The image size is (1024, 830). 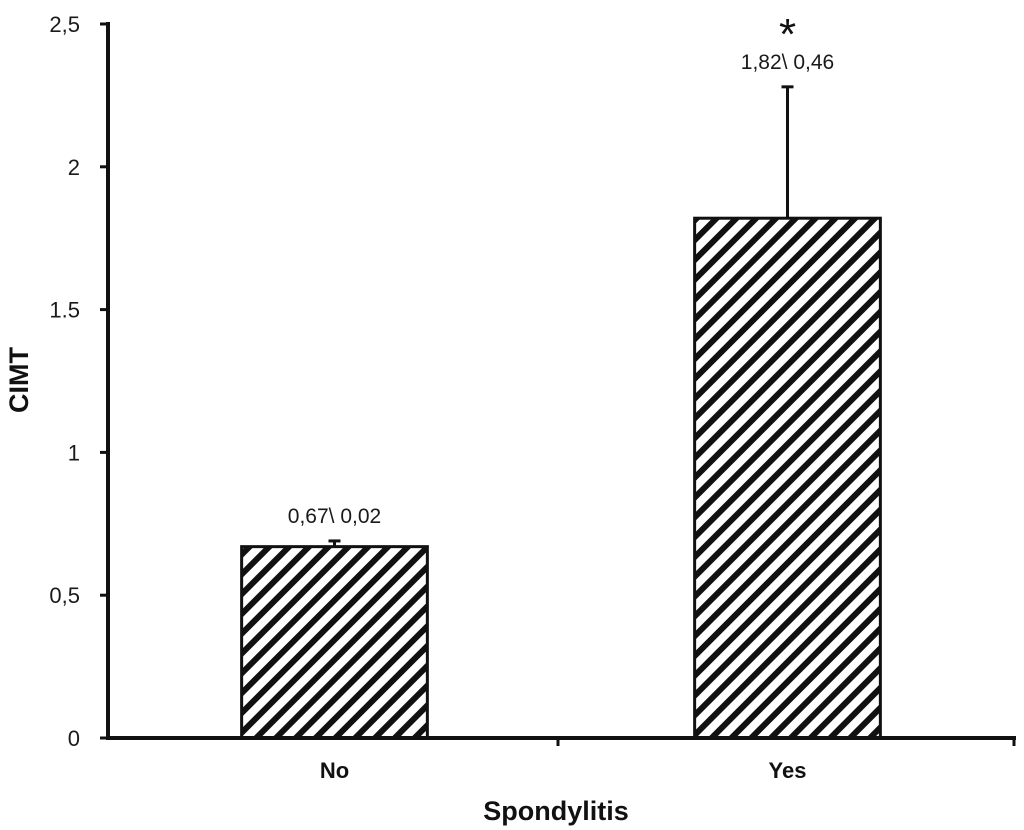 I want to click on data-label-no: 0,67\ 0,02, so click(x=334, y=516).